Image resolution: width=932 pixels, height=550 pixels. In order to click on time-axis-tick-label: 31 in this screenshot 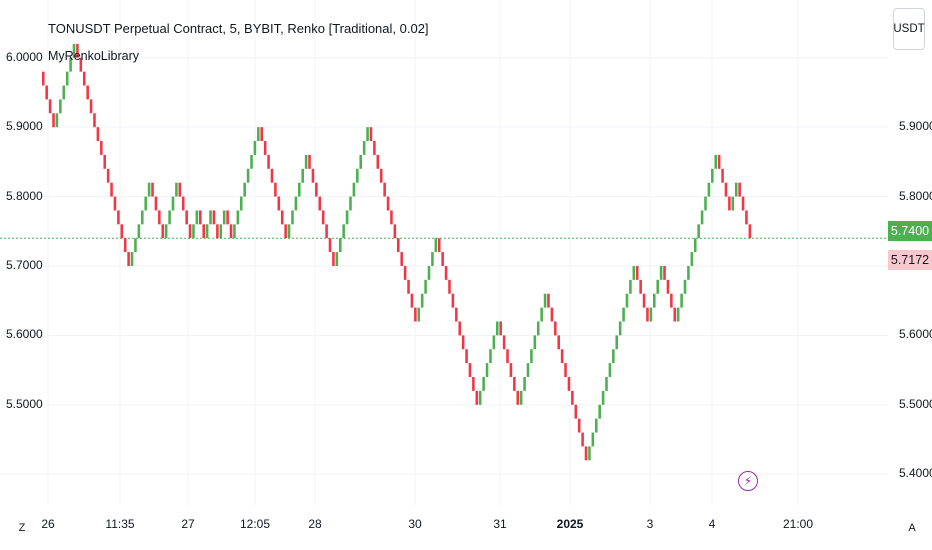, I will do `click(500, 524)`.